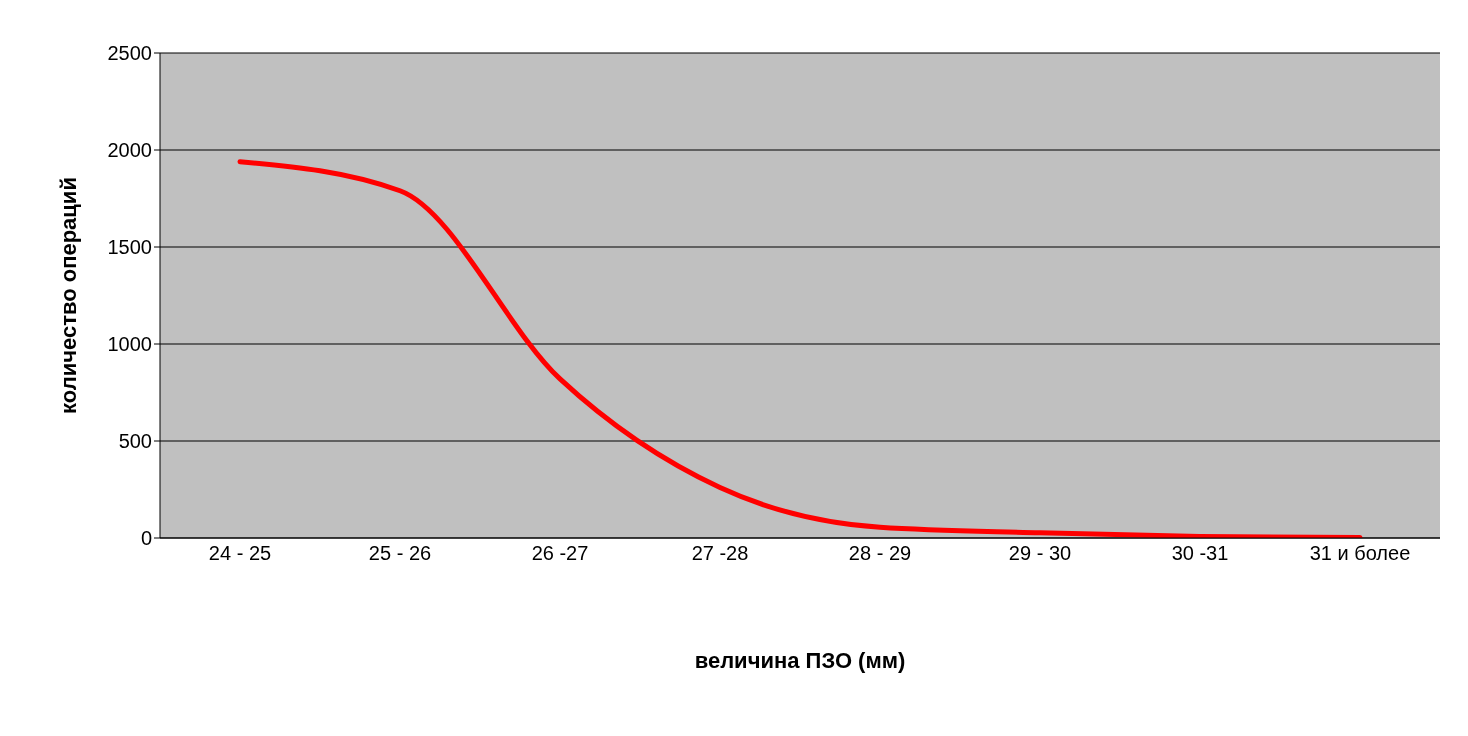 Image resolution: width=1468 pixels, height=736 pixels. Describe the element at coordinates (1360, 553) in the screenshot. I see `x-tick-label: 31 и более` at that location.